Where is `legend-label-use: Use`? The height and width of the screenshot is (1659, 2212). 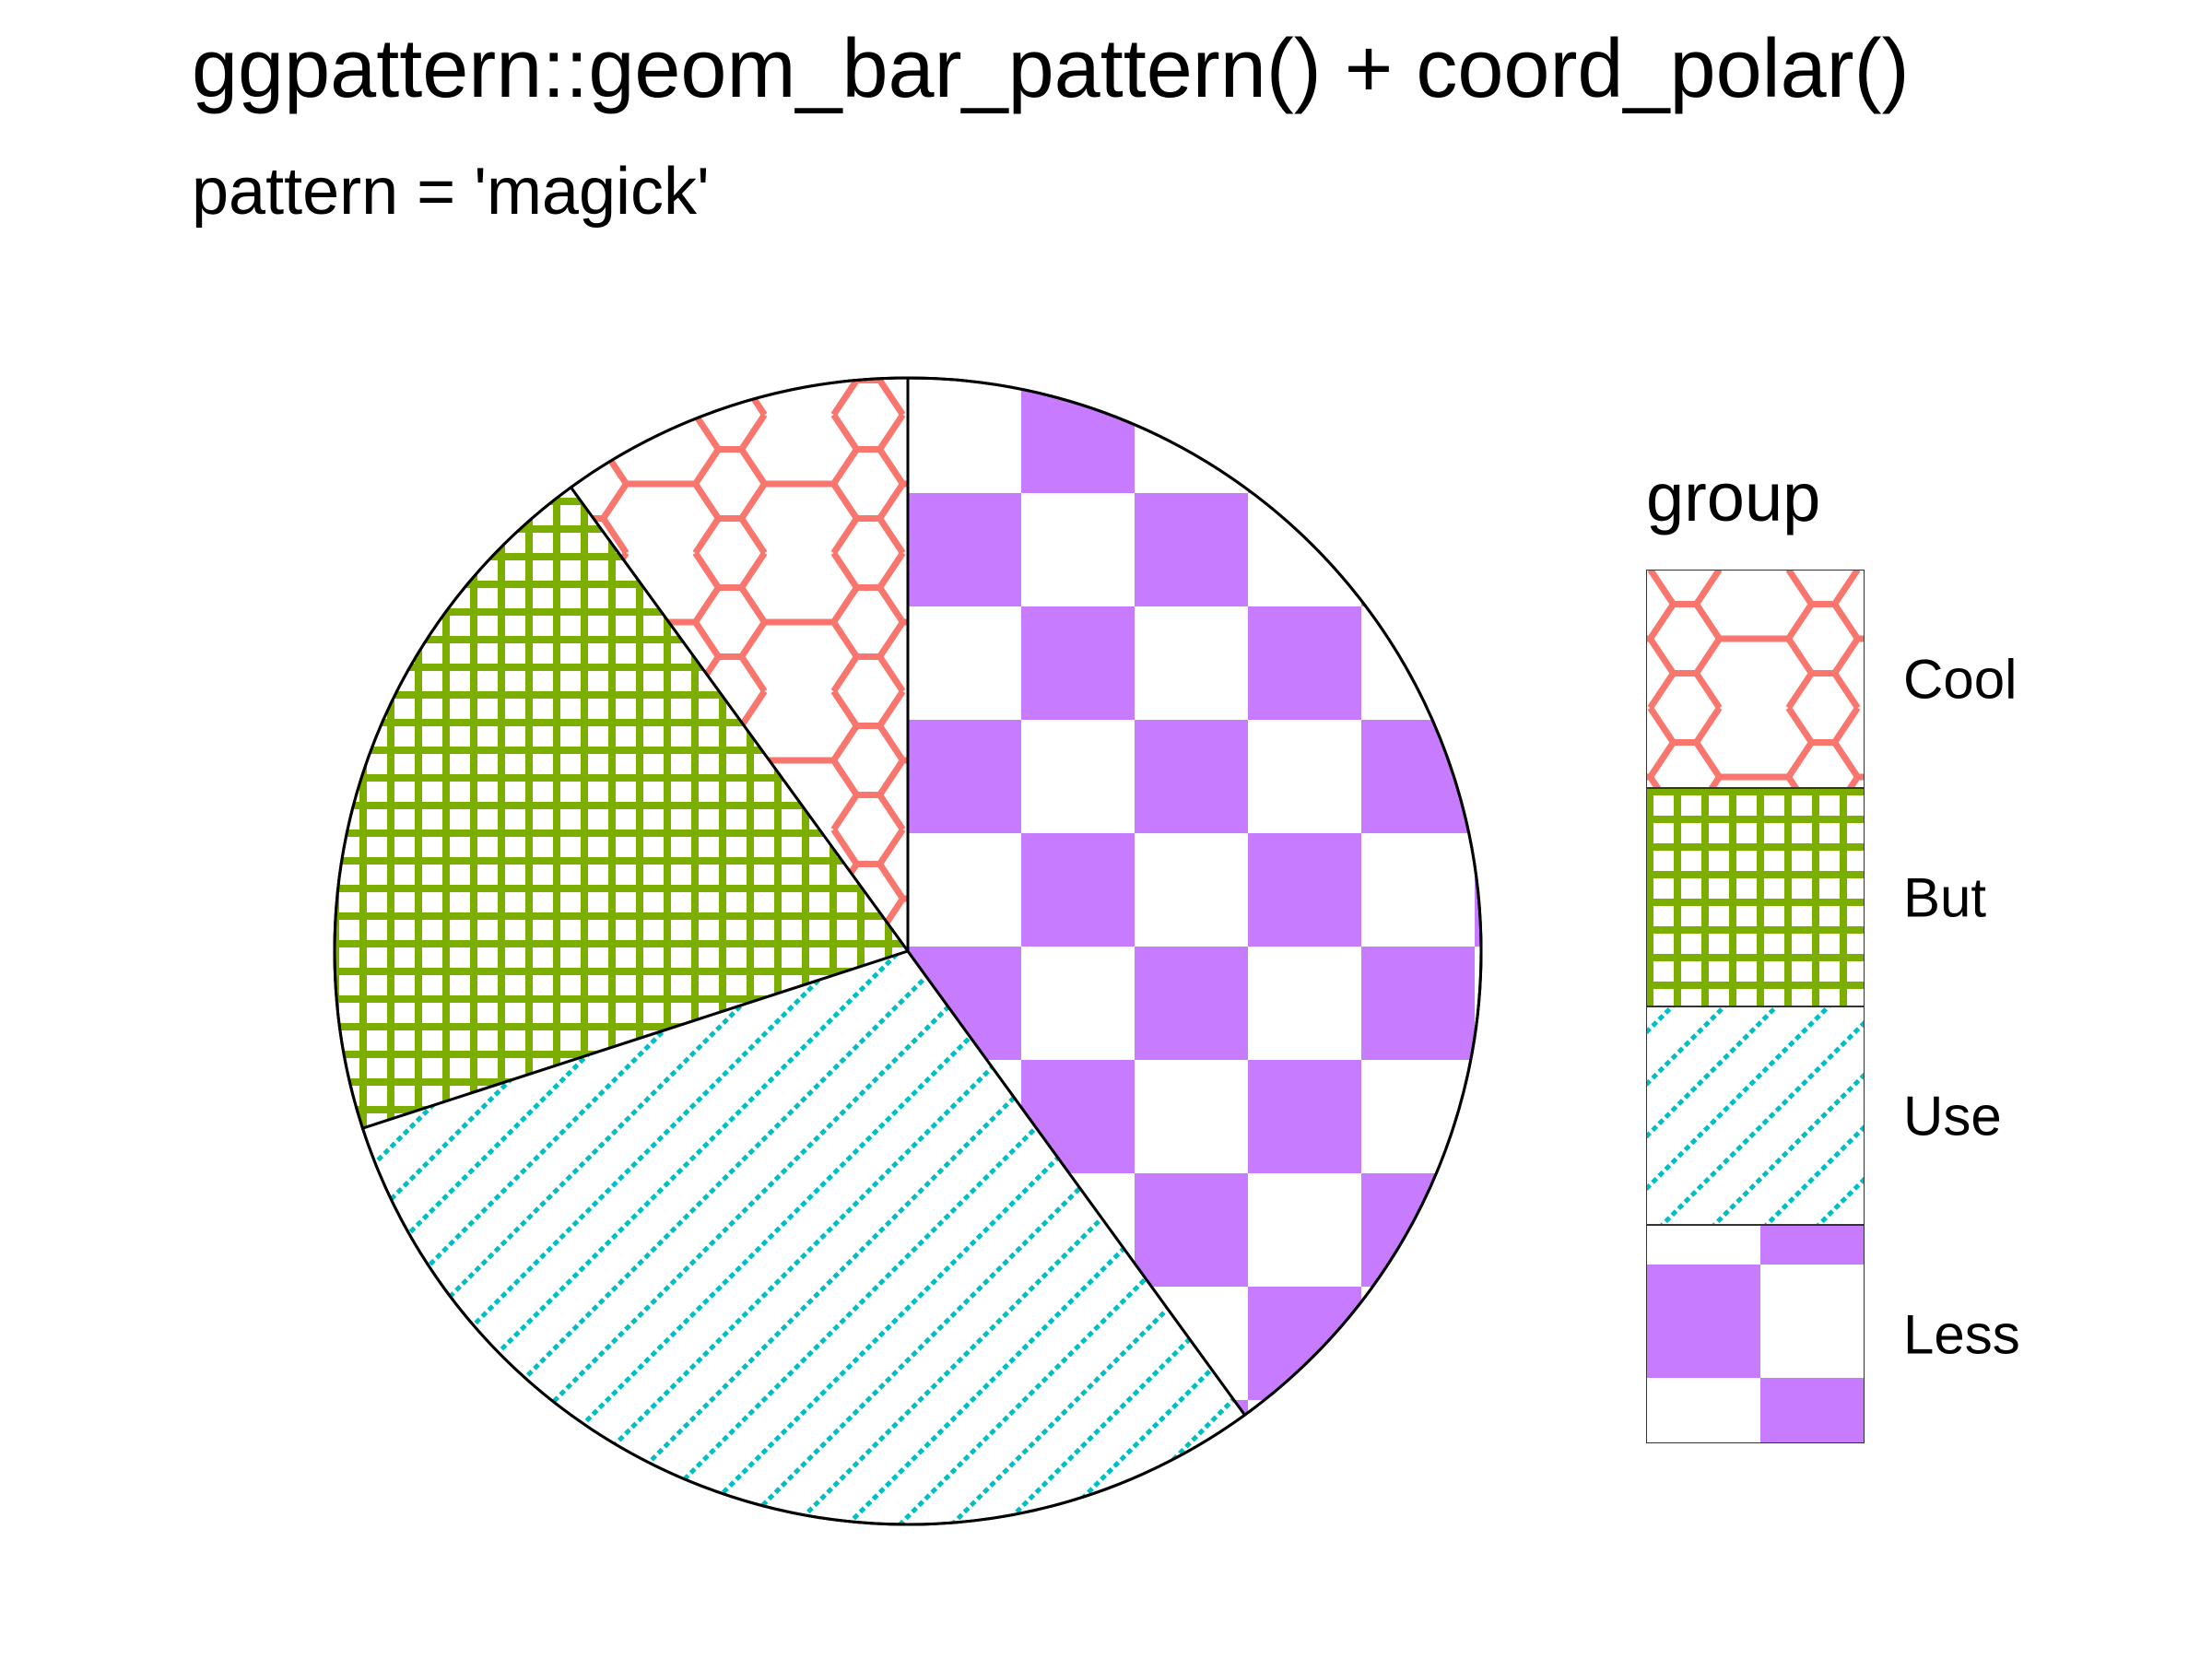 legend-label-use: Use is located at coordinates (1952, 1116).